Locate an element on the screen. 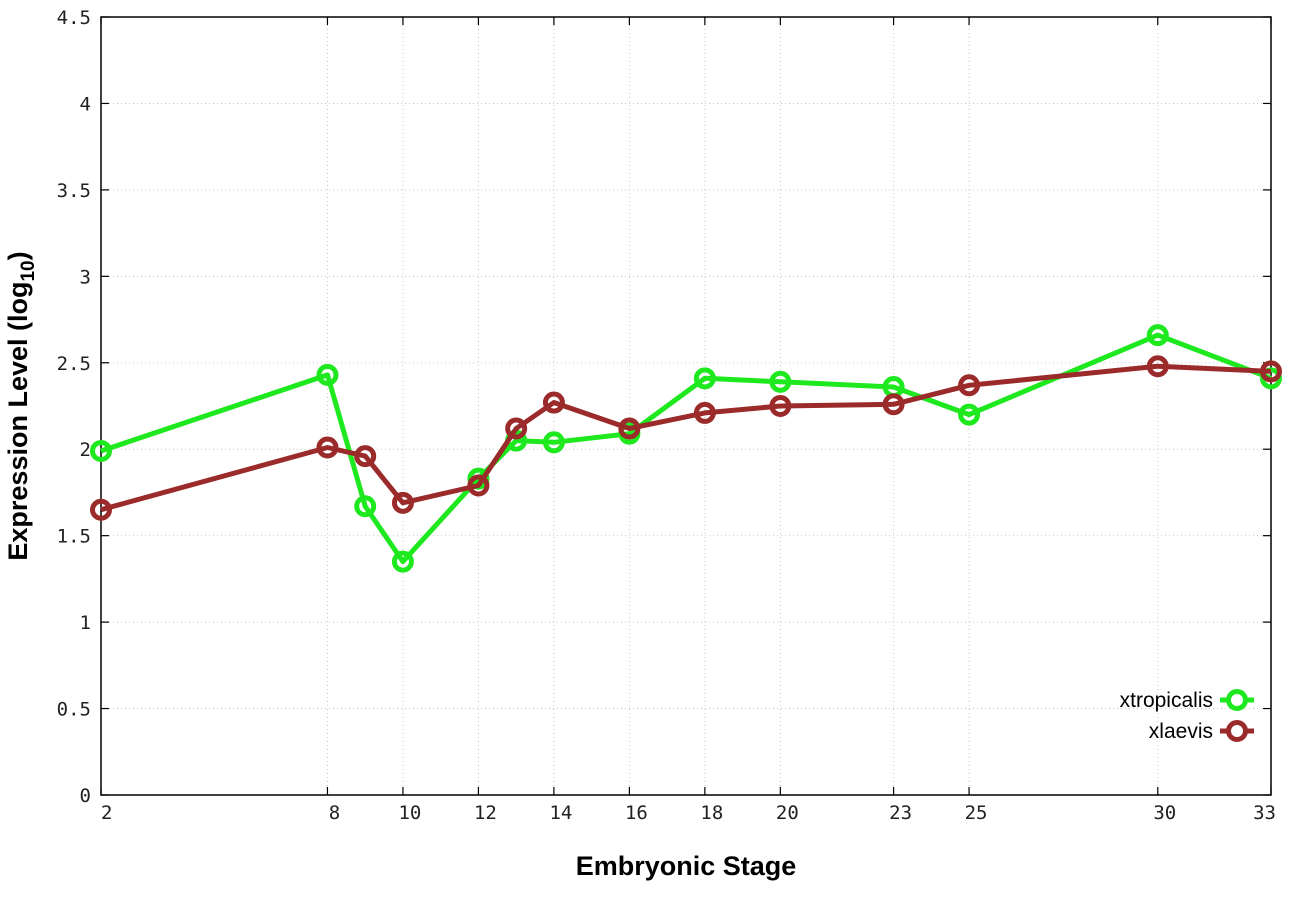 The image size is (1296, 907). legend-label-xlaevis: xlaevis is located at coordinates (1181, 731).